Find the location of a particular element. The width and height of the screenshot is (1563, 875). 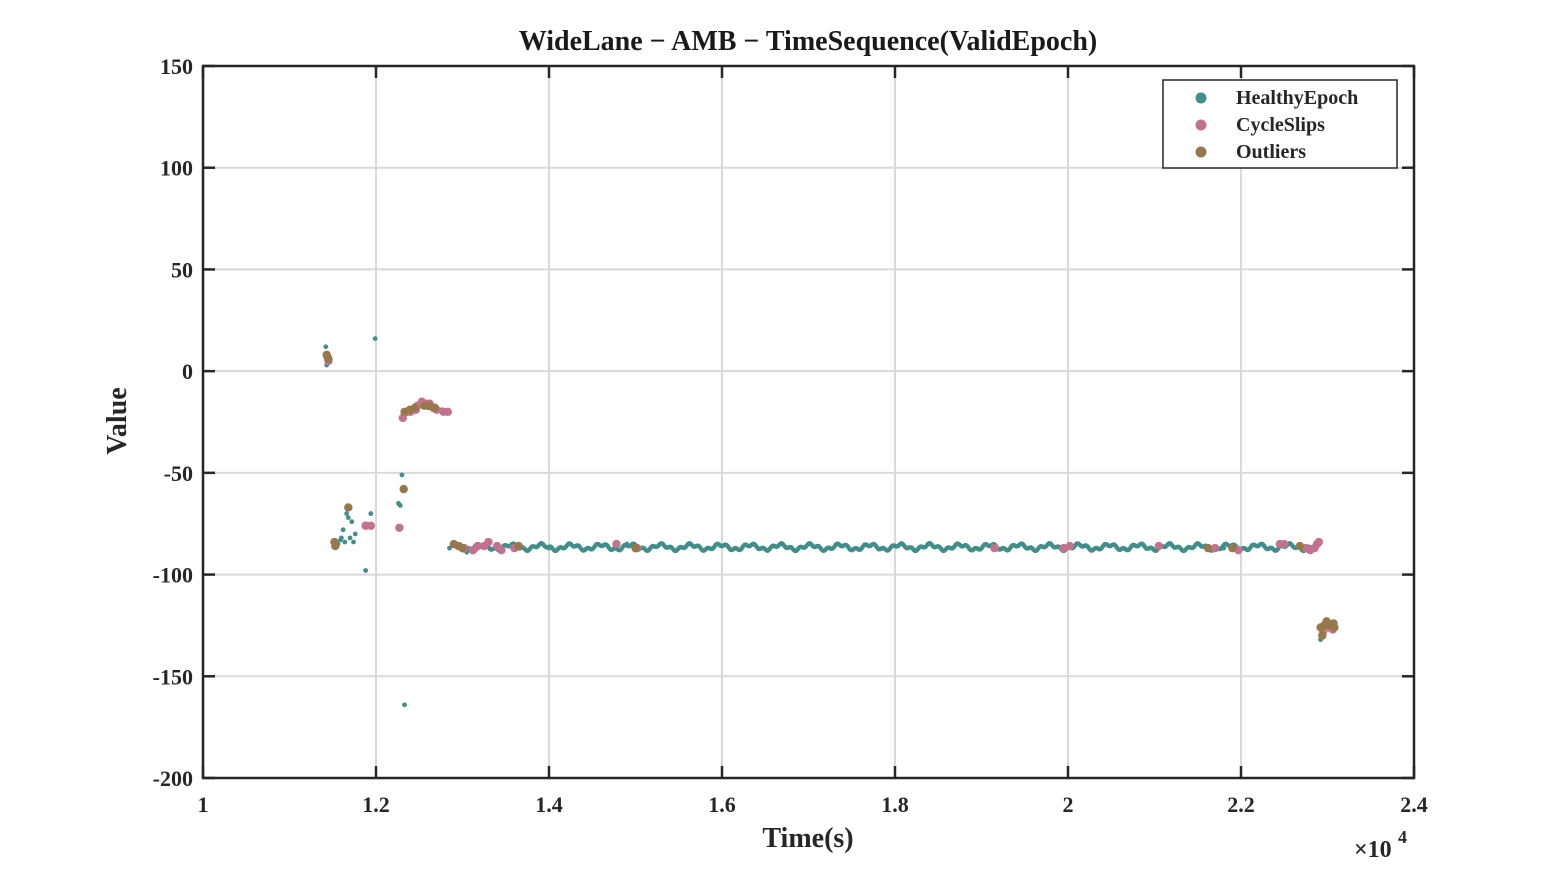

y-tick-label: 0 is located at coordinates (187, 371).